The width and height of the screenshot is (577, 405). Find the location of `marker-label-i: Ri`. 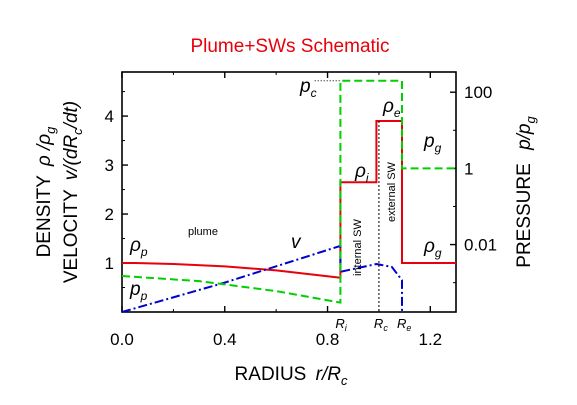

marker-label-i: Ri is located at coordinates (341, 324).